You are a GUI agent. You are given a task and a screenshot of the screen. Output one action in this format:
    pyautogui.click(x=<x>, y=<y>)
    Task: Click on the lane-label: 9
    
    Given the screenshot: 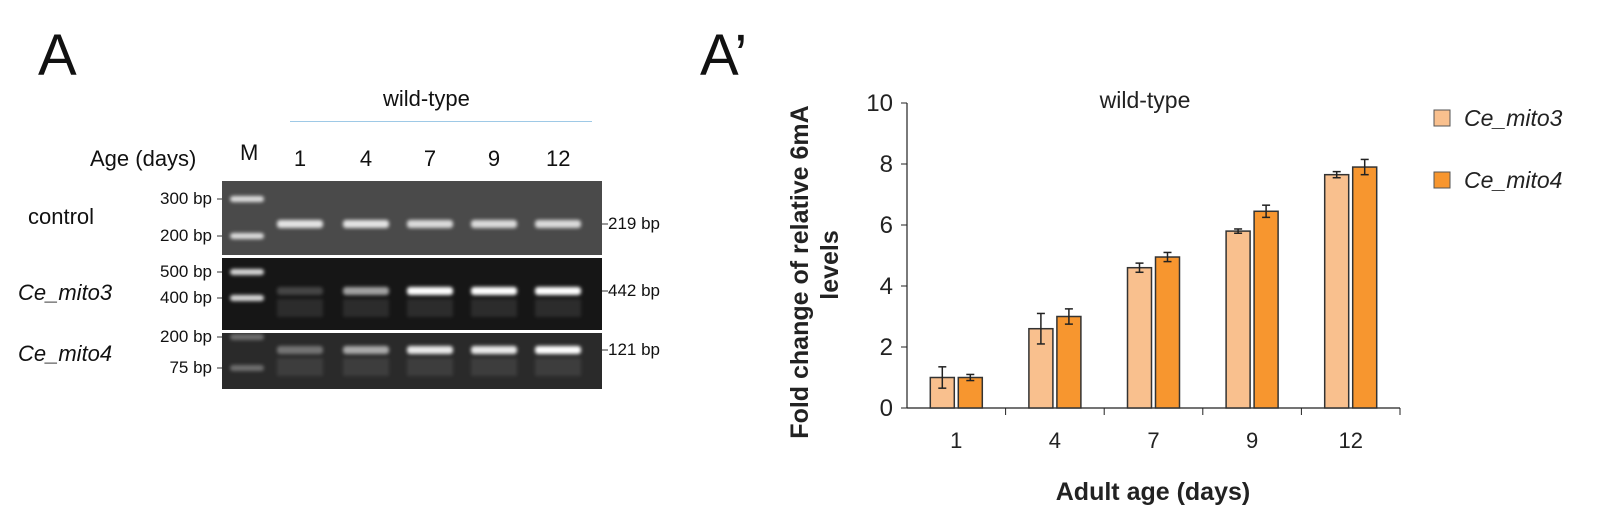 What is the action you would take?
    pyautogui.click(x=494, y=158)
    